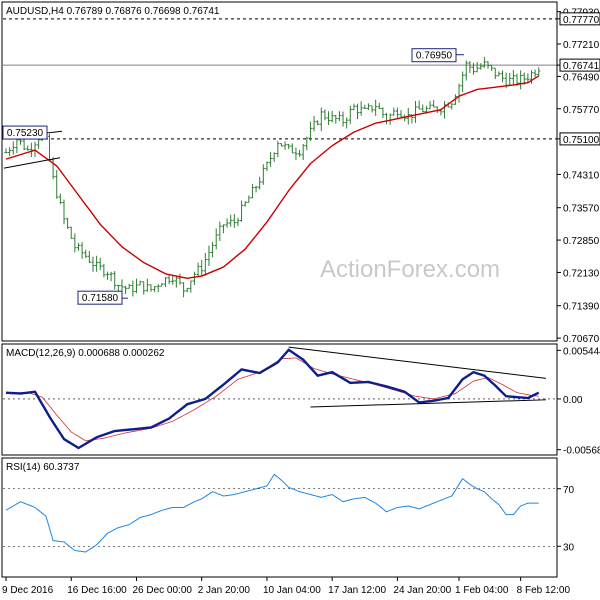 Image resolution: width=600 pixels, height=600 pixels. Describe the element at coordinates (581, 307) in the screenshot. I see `price-y-tick-label: 0.71390` at that location.